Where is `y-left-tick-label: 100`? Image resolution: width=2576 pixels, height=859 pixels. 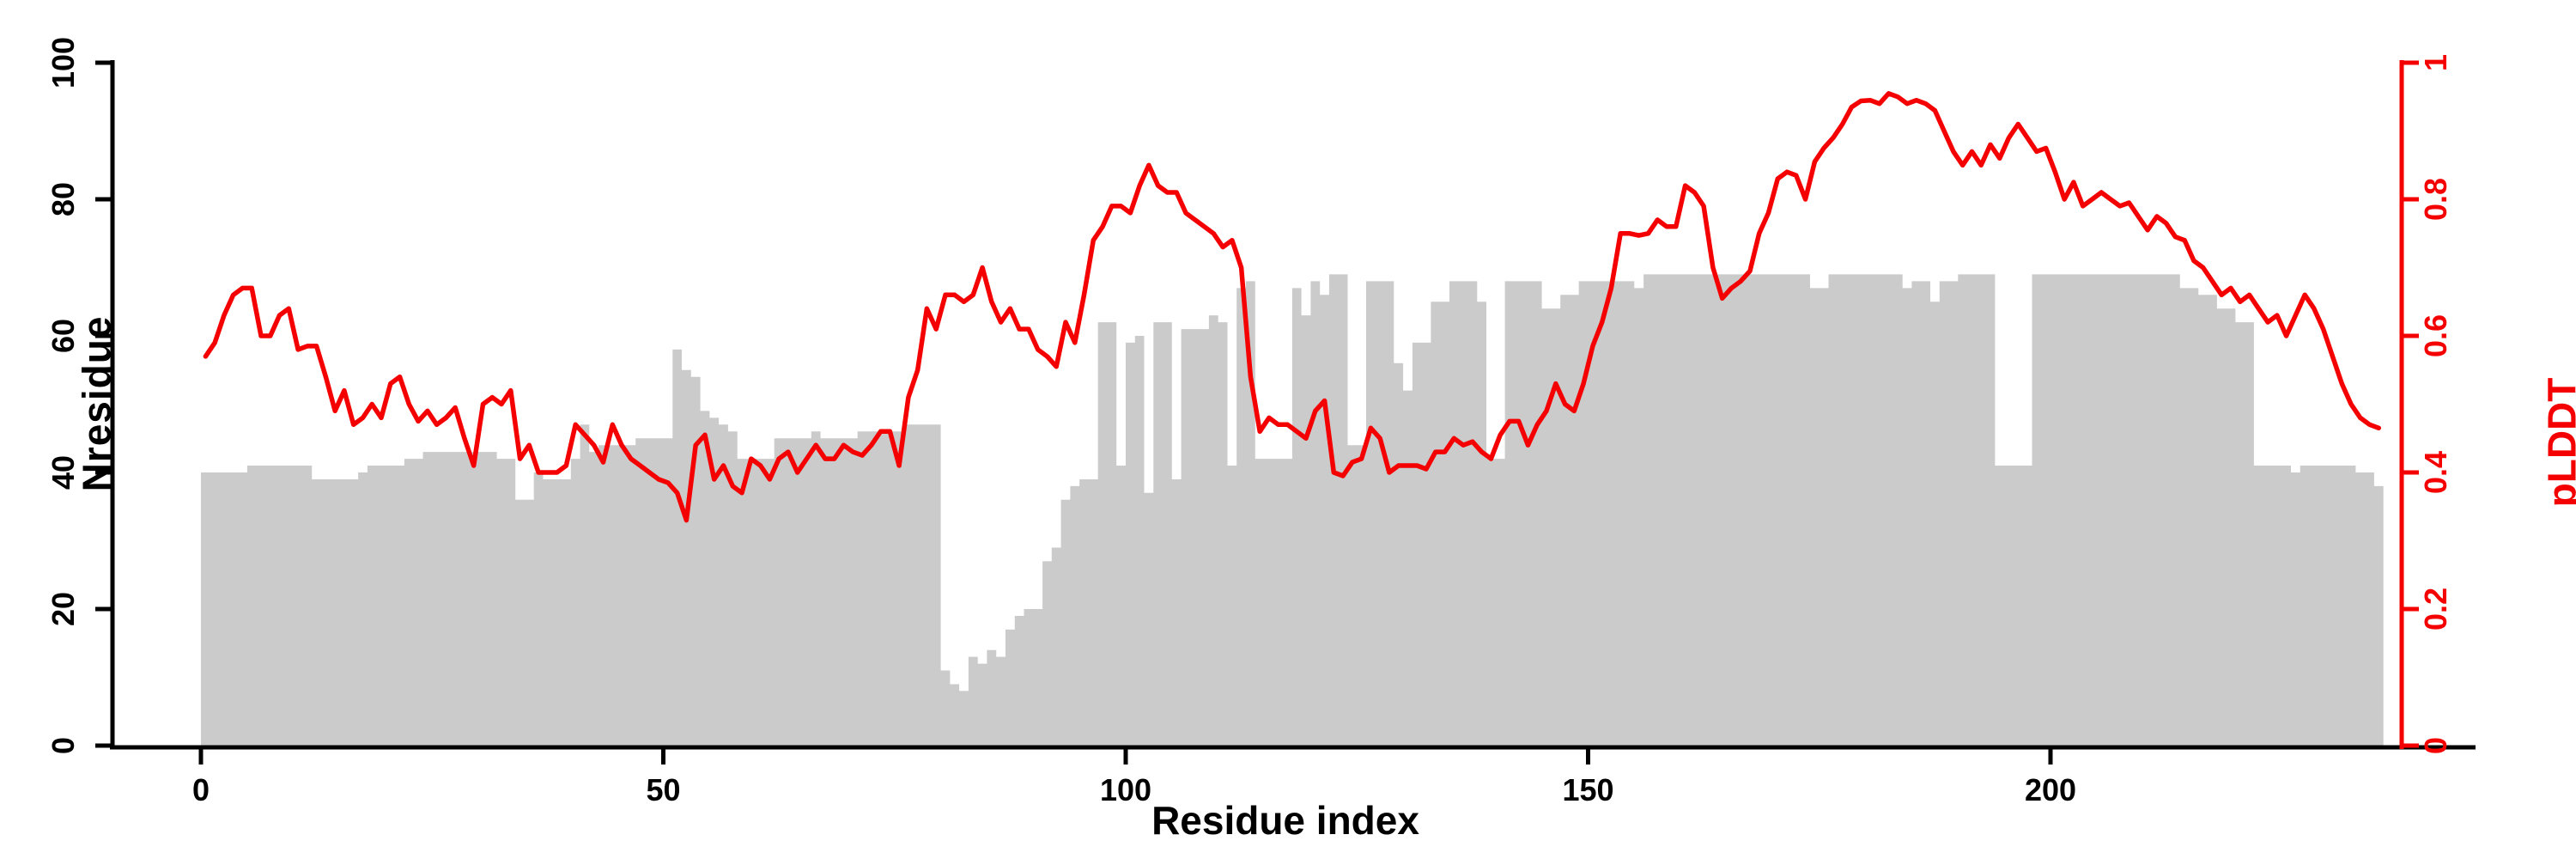 y-left-tick-label: 100 is located at coordinates (64, 63).